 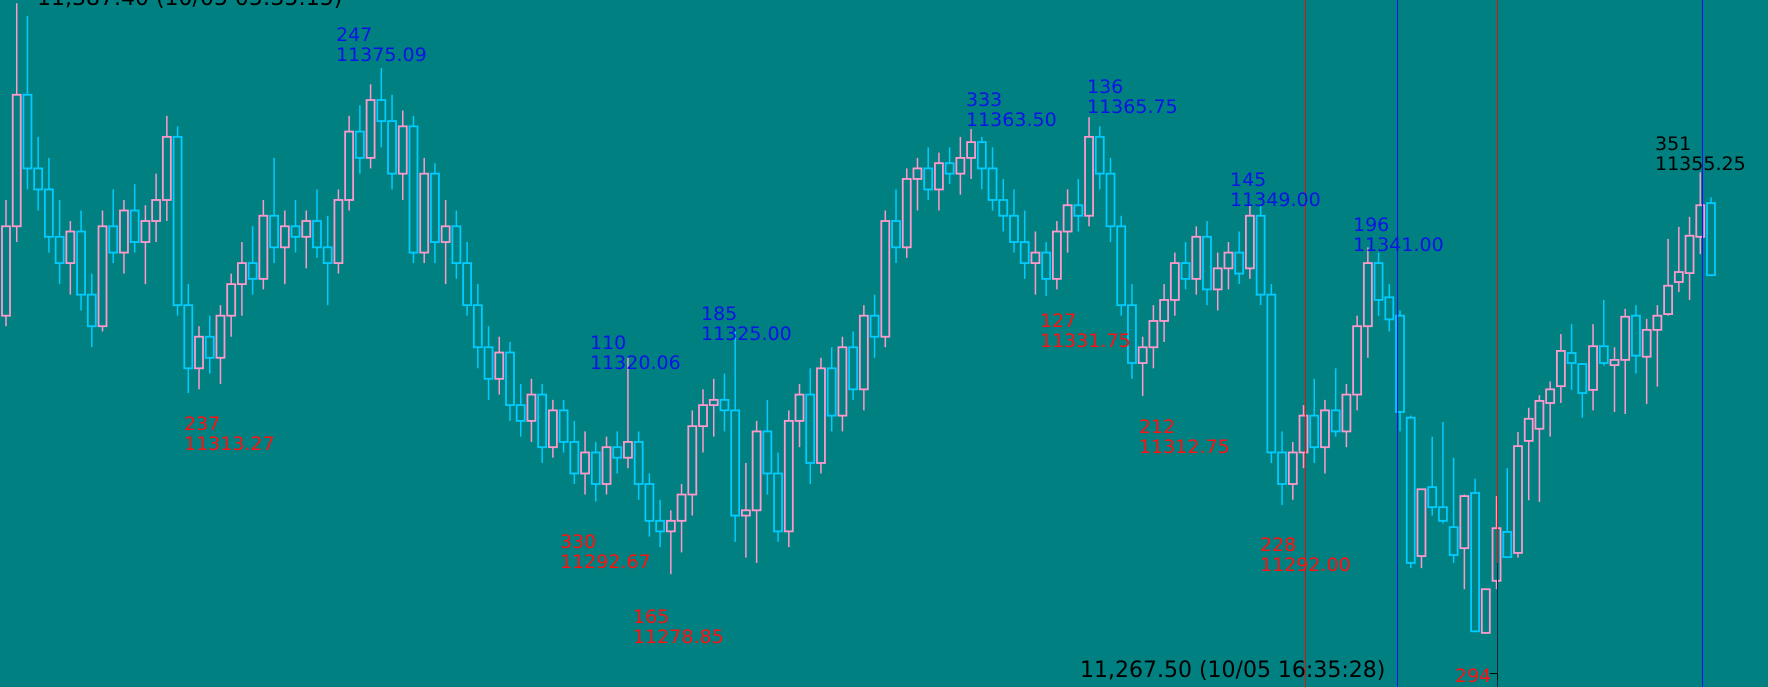 What do you see at coordinates (1497, 625) in the screenshot?
I see `crosshair-segment` at bounding box center [1497, 625].